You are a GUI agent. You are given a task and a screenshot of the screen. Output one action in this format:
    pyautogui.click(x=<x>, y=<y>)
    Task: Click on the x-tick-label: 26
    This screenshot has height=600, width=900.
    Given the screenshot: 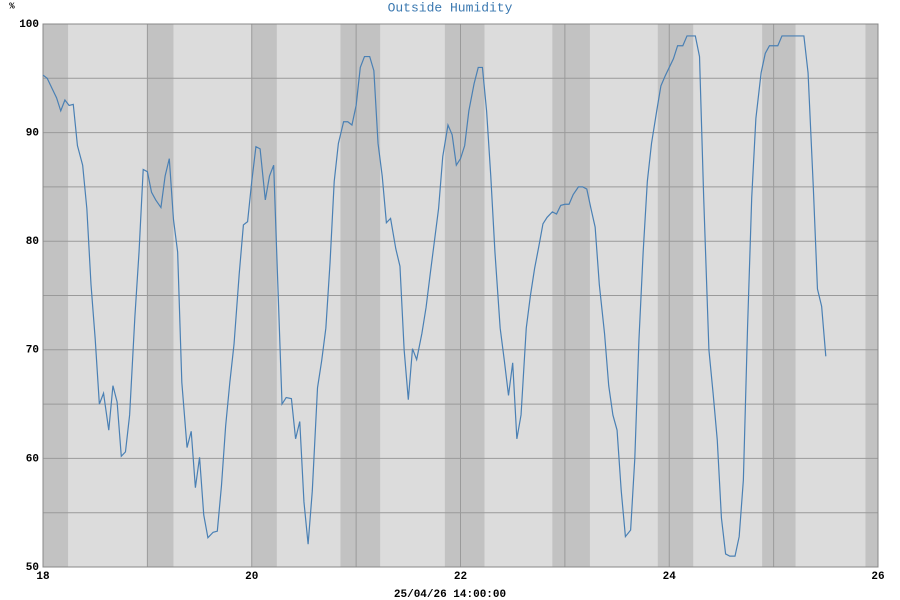 What is the action you would take?
    pyautogui.click(x=877, y=577)
    